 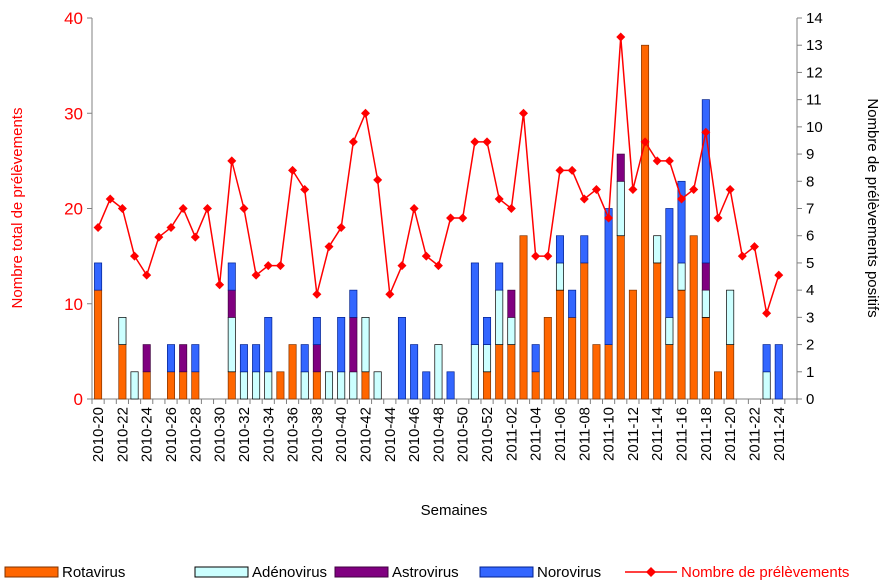 What do you see at coordinates (754, 434) in the screenshot?
I see `x-tick-label: 2011-22` at bounding box center [754, 434].